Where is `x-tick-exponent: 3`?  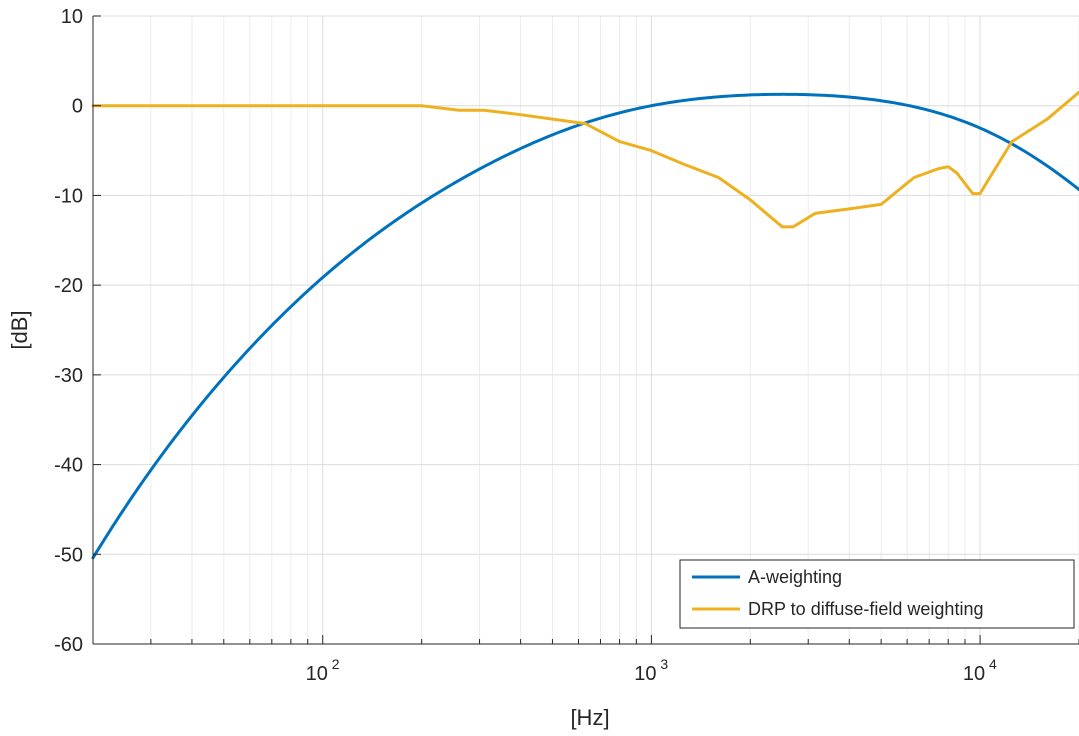 x-tick-exponent: 3 is located at coordinates (664, 664).